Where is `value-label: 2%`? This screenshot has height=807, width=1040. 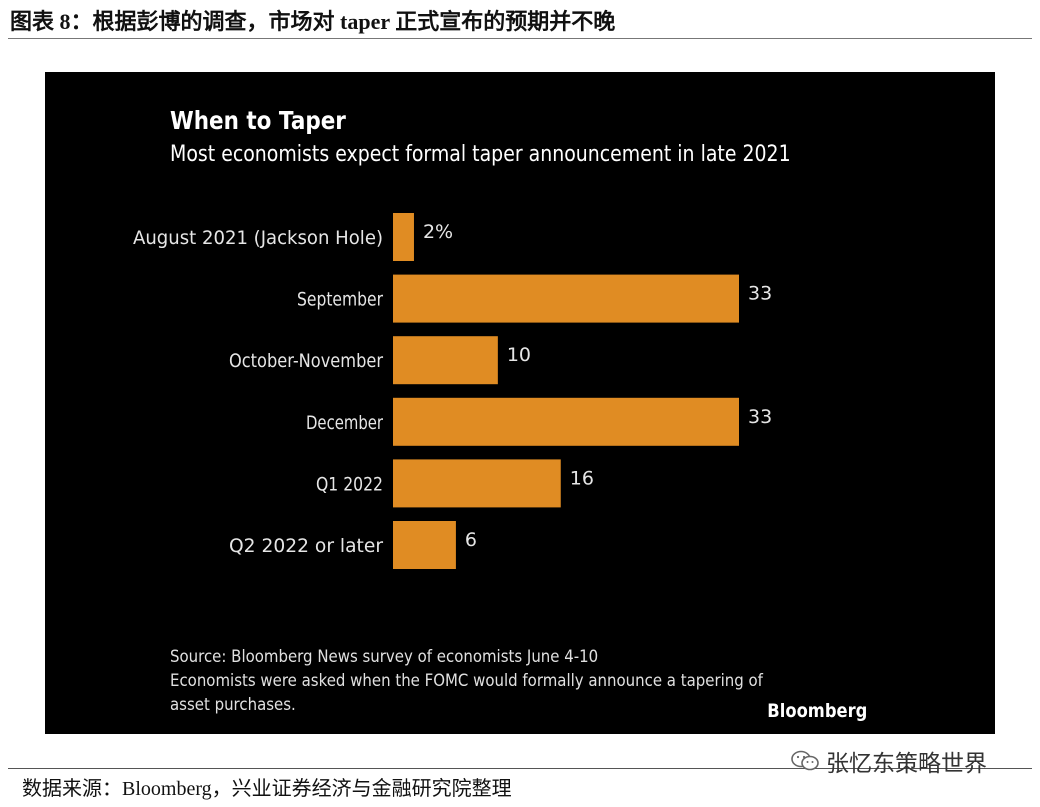
value-label: 2% is located at coordinates (438, 232).